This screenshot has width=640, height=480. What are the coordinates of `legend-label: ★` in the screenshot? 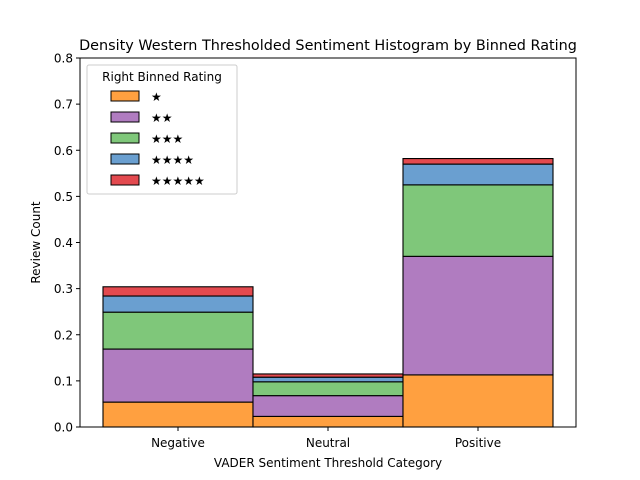 It's located at (156, 97).